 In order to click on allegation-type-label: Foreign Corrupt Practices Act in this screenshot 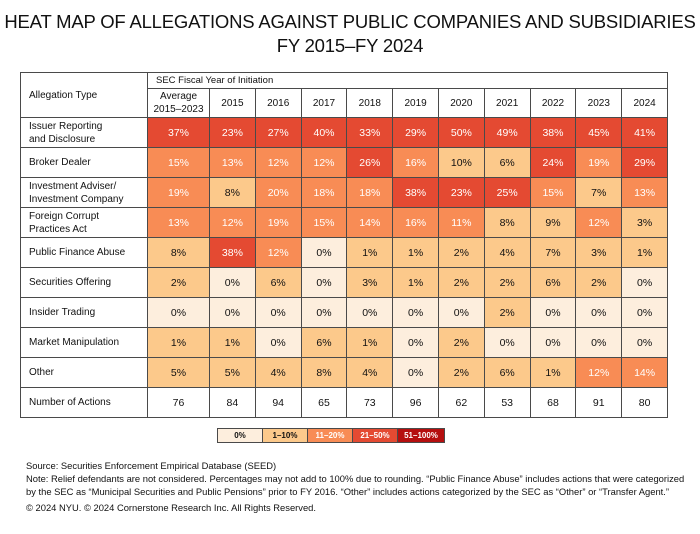, I will do `click(84, 222)`.